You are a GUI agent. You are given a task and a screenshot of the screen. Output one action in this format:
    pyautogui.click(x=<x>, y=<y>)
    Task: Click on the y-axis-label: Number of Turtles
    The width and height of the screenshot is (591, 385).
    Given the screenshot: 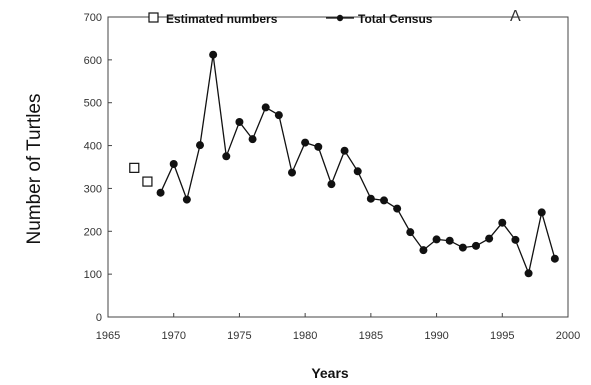 What is the action you would take?
    pyautogui.click(x=34, y=169)
    